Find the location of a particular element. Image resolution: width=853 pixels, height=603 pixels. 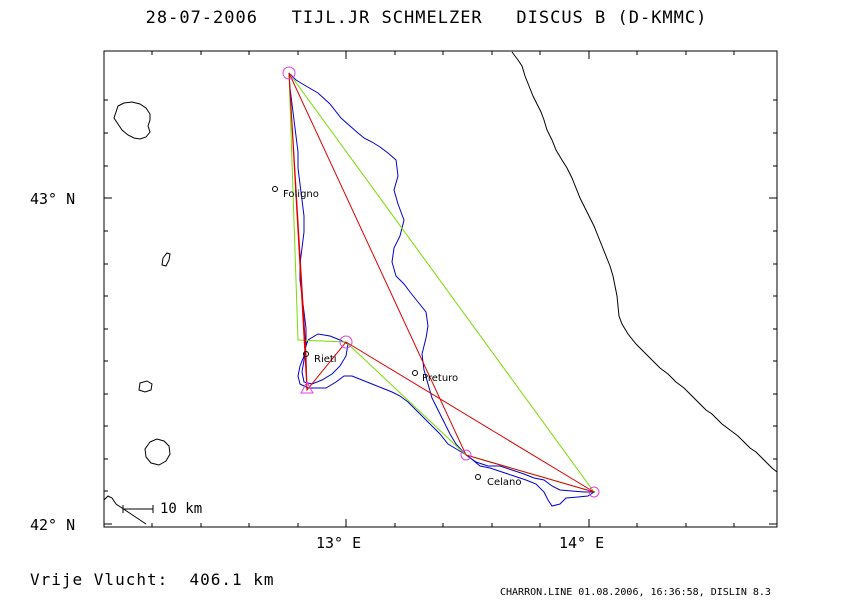

coast-tiber-mouth is located at coordinates (125, 510).